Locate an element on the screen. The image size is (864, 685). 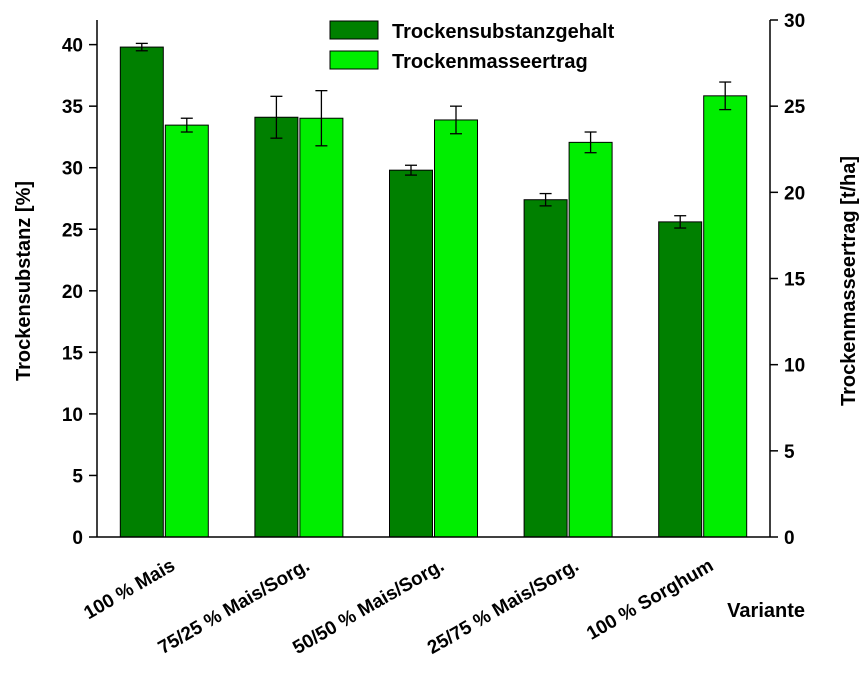
legend-item-1: Trockenmasseertrag is located at coordinates (458, 61).